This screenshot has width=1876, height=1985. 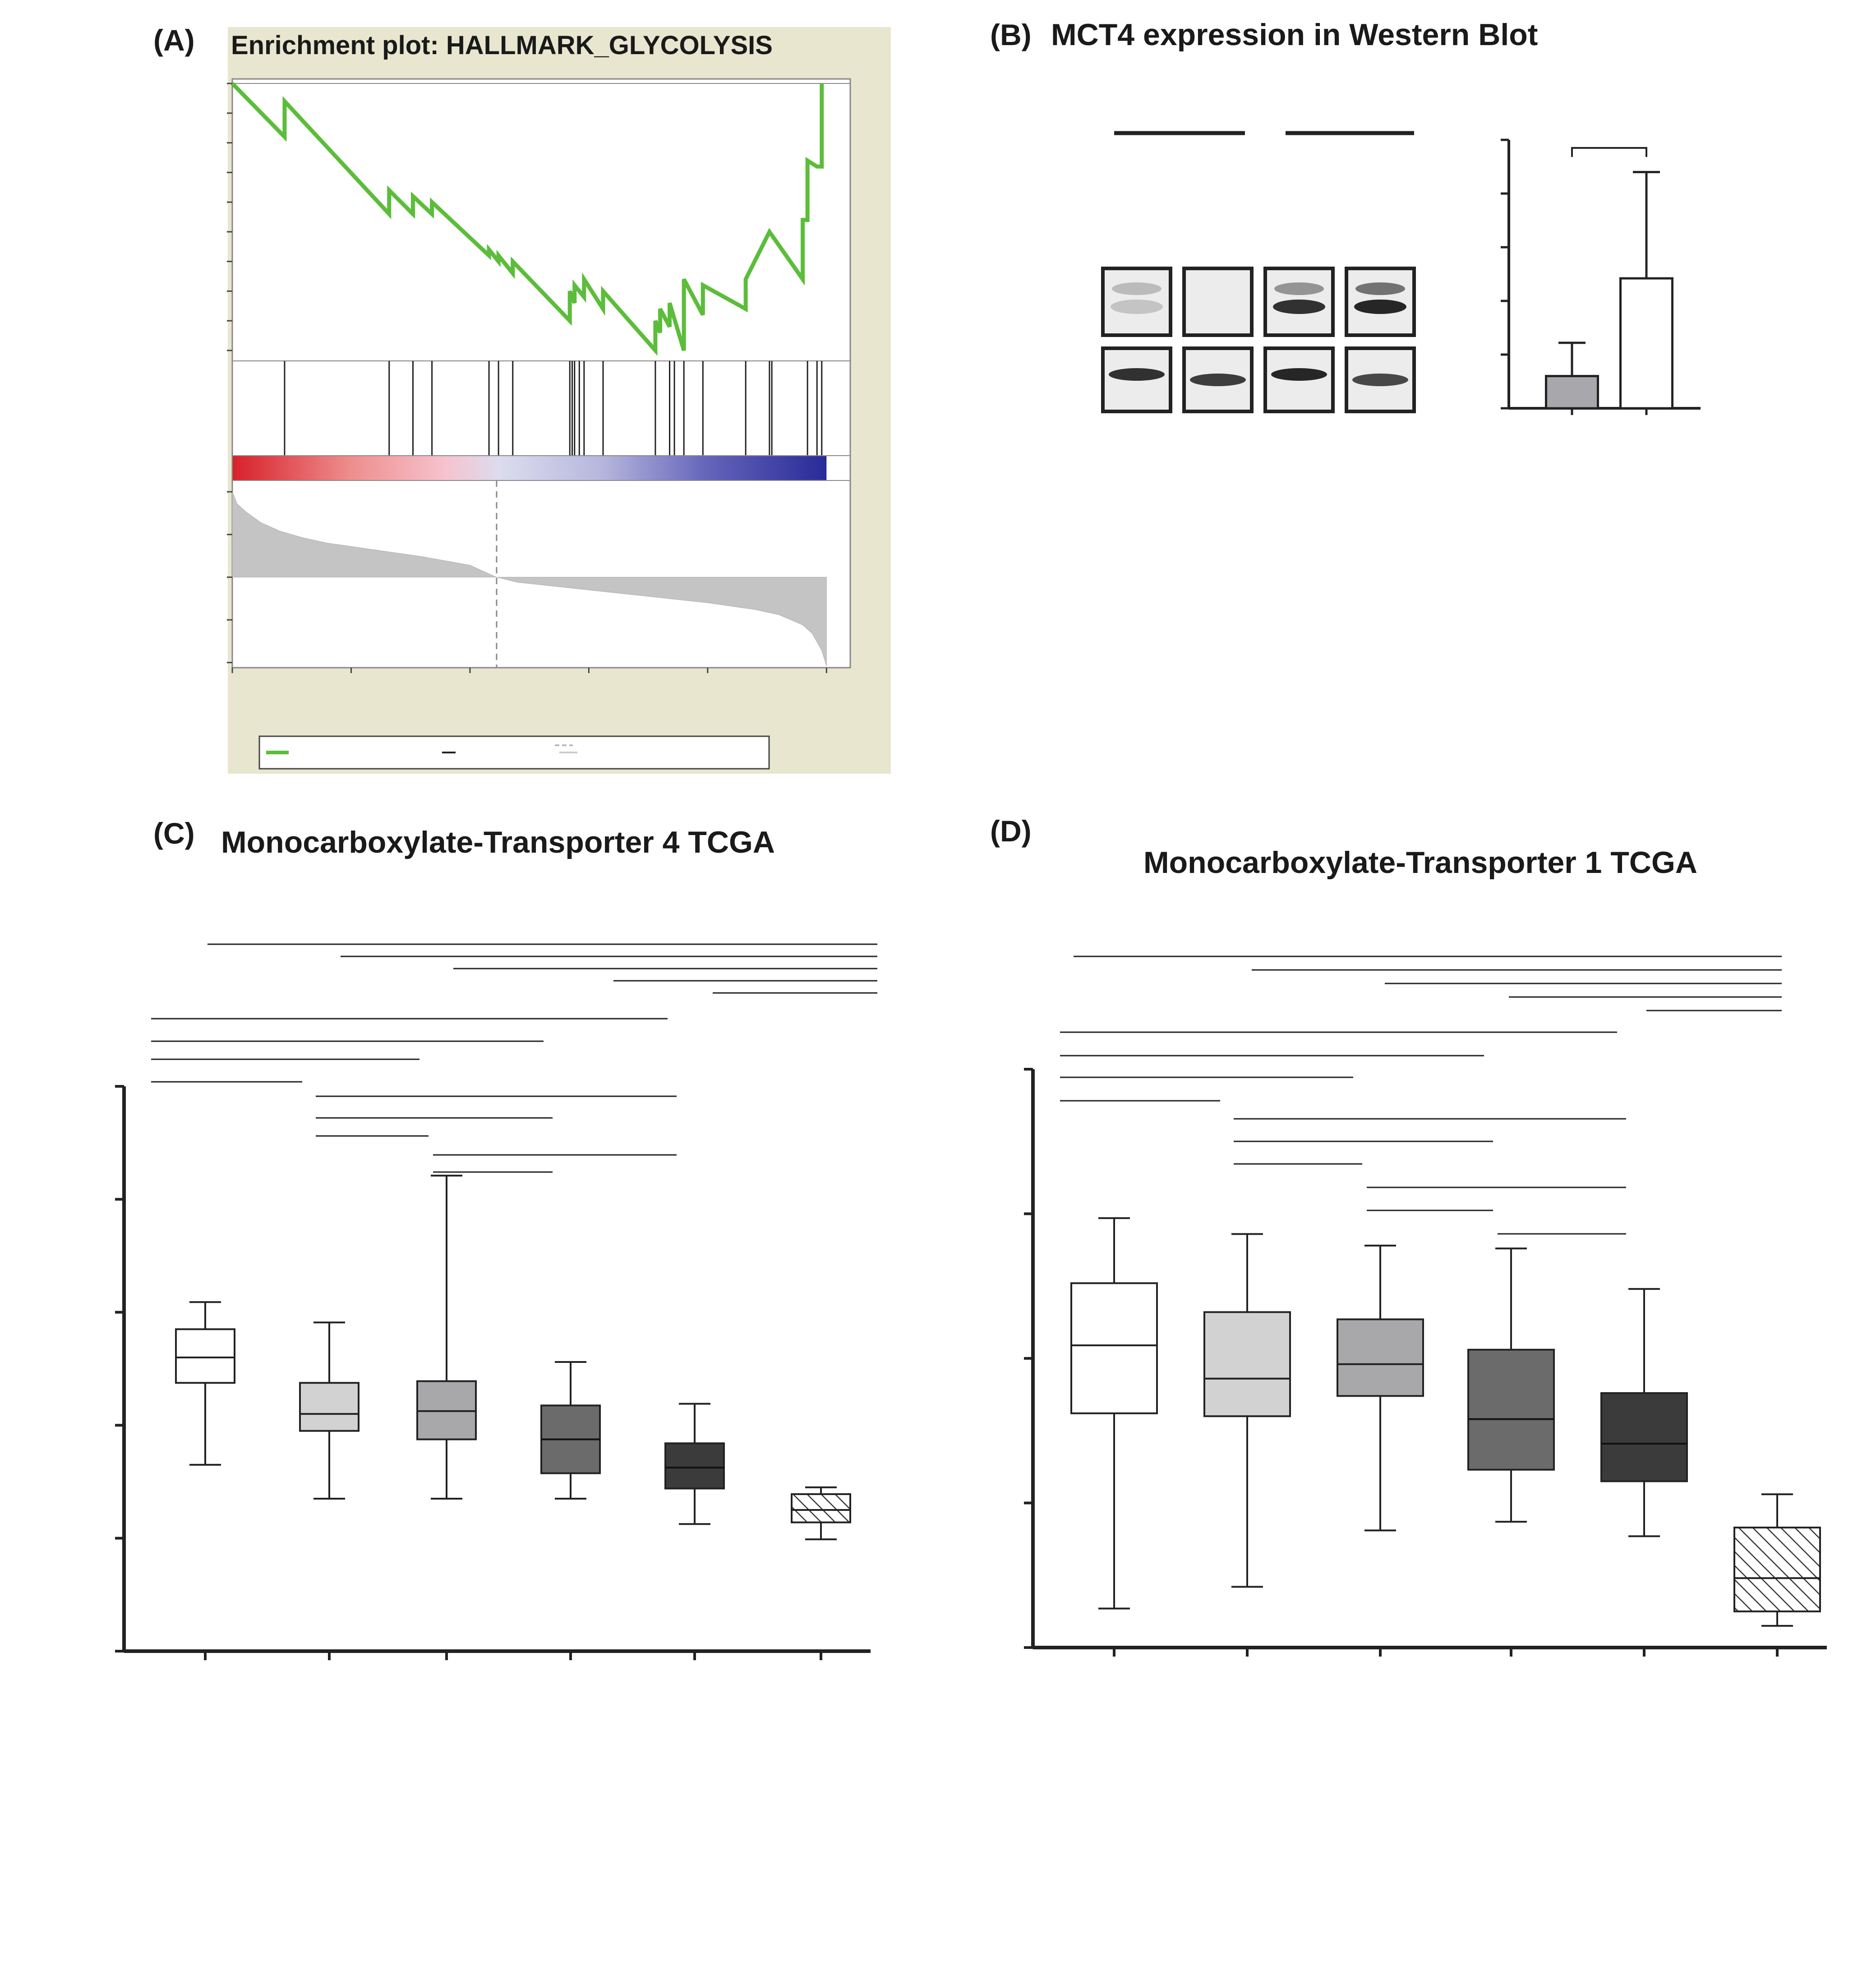 I want to click on panel-b-label: (B), so click(x=1011, y=34).